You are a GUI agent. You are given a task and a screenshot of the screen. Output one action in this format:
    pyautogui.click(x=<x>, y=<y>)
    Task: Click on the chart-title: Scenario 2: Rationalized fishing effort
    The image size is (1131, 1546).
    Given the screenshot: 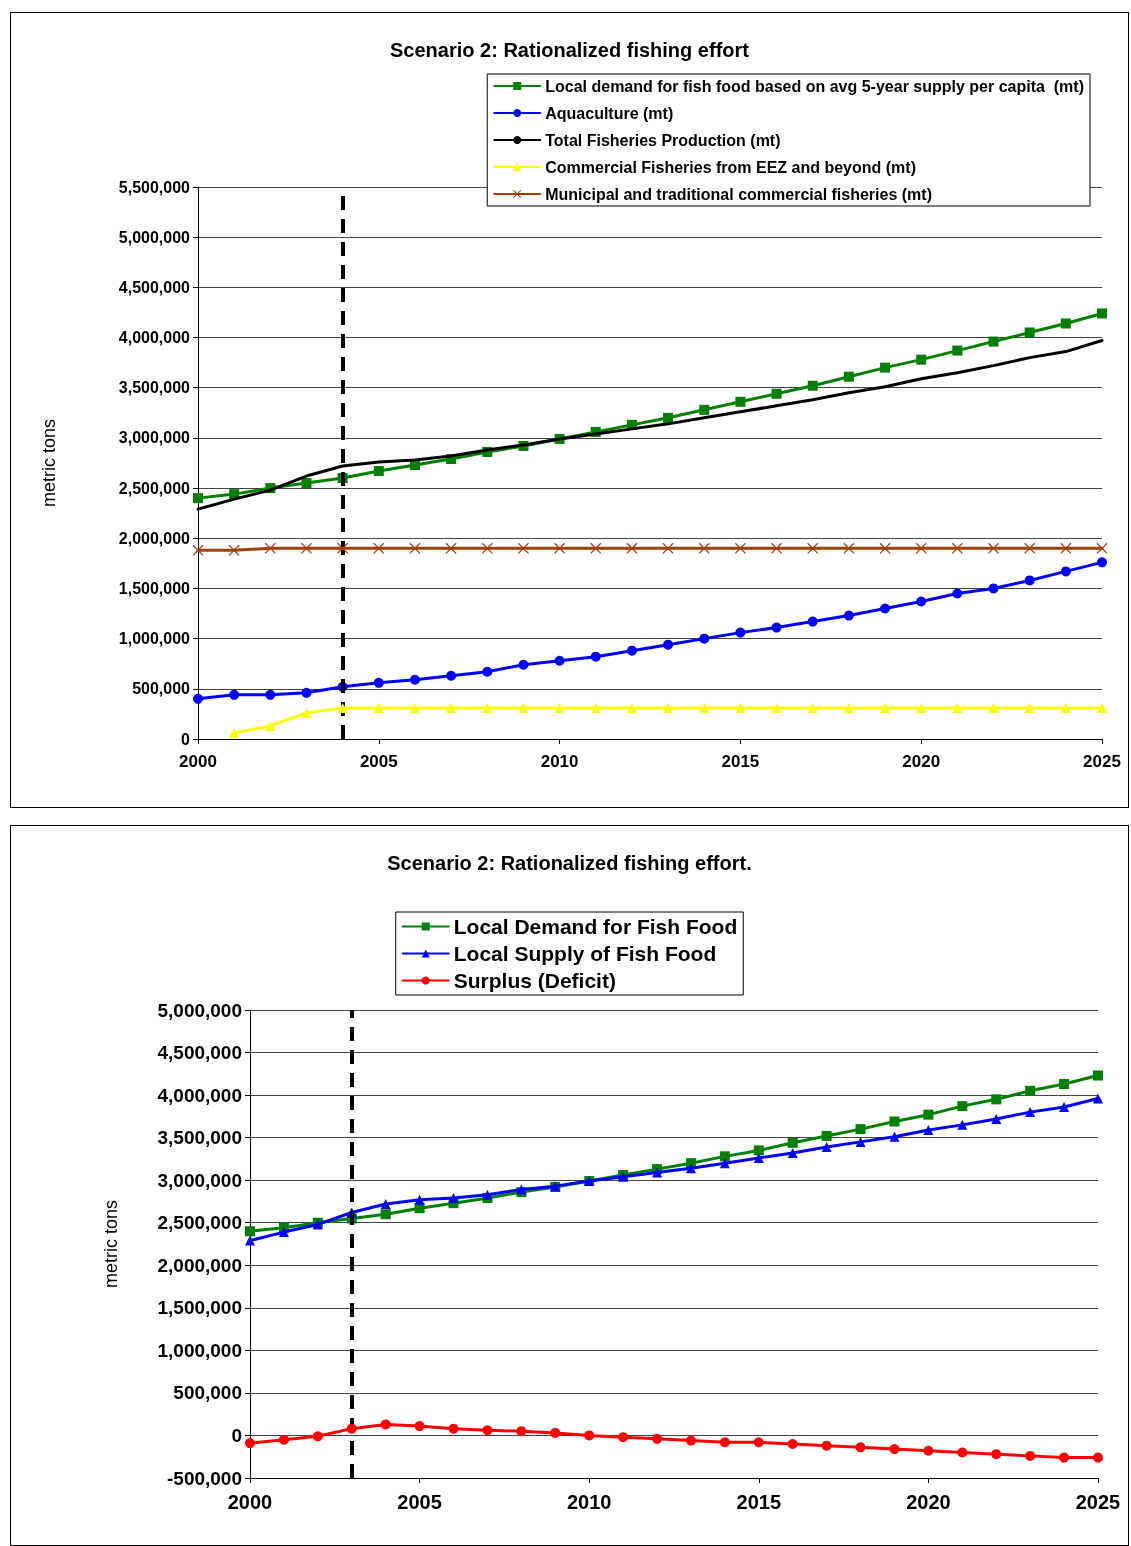 What is the action you would take?
    pyautogui.click(x=570, y=50)
    